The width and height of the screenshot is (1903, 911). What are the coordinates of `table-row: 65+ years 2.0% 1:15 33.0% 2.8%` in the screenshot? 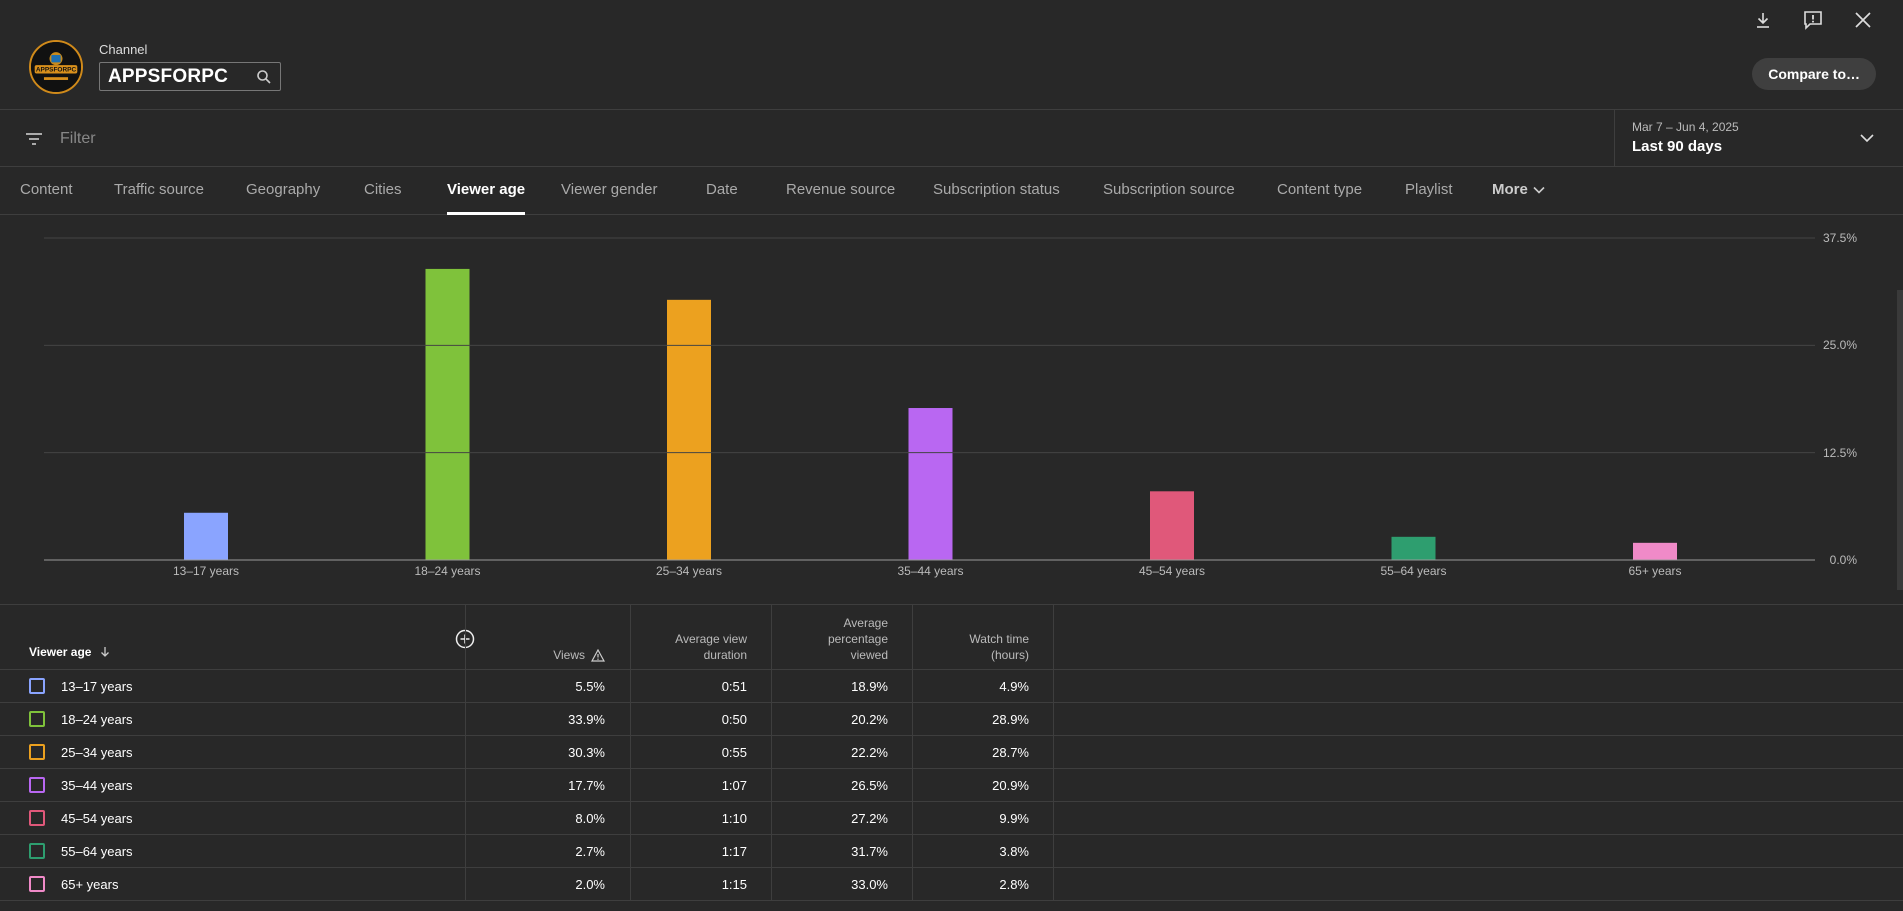 It's located at (951, 883).